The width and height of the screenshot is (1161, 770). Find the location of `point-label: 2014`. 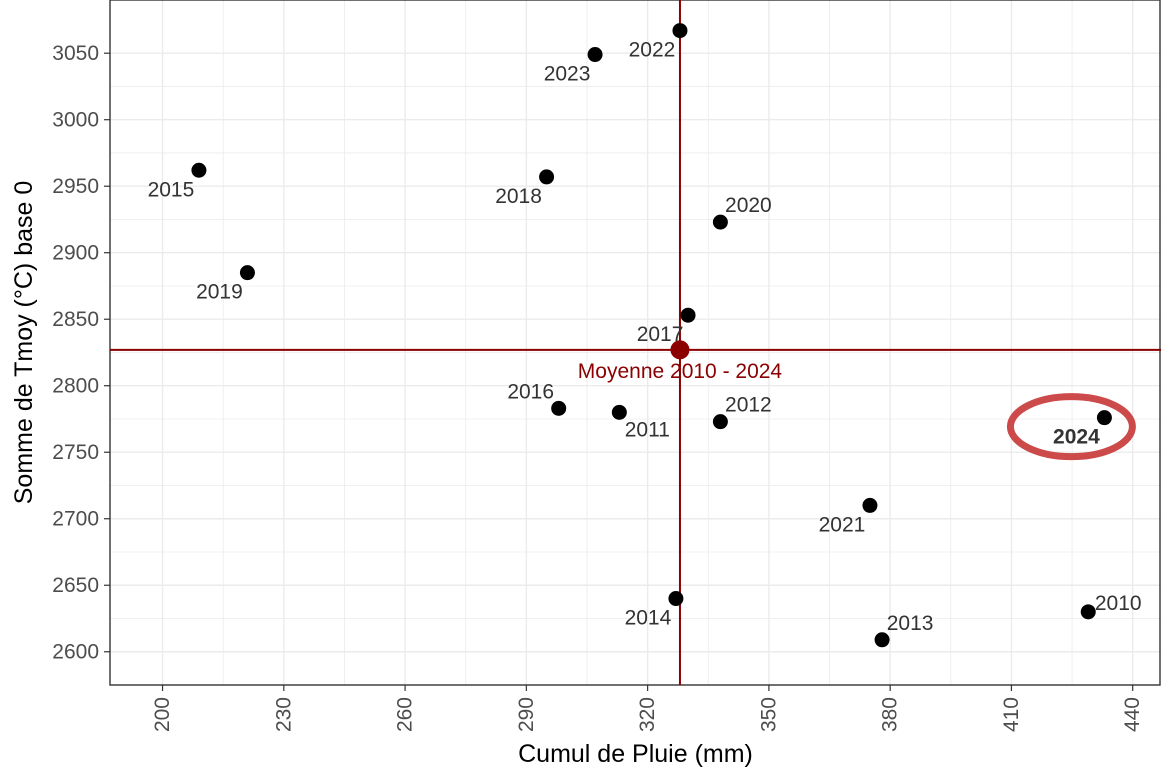

point-label: 2014 is located at coordinates (648, 618).